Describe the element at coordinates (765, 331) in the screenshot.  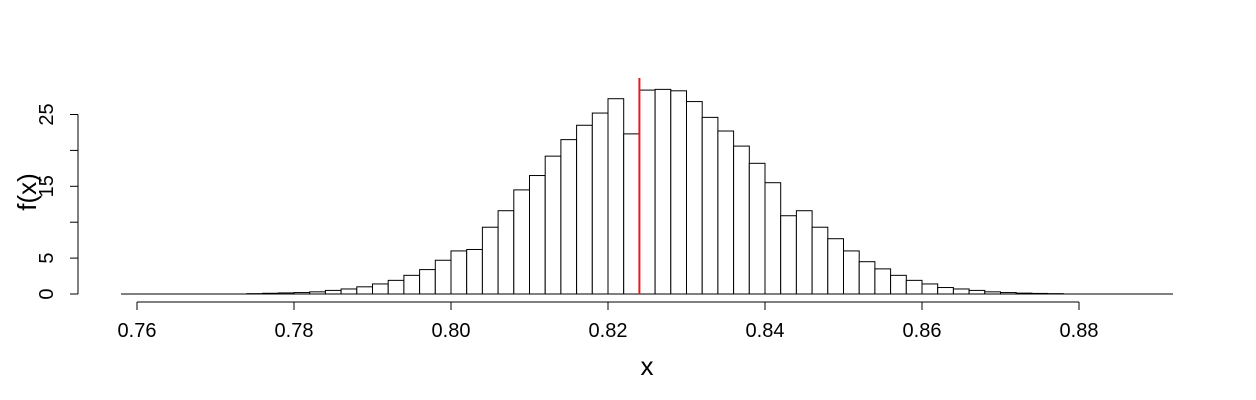
I see `x-tick-label: 0.84` at that location.